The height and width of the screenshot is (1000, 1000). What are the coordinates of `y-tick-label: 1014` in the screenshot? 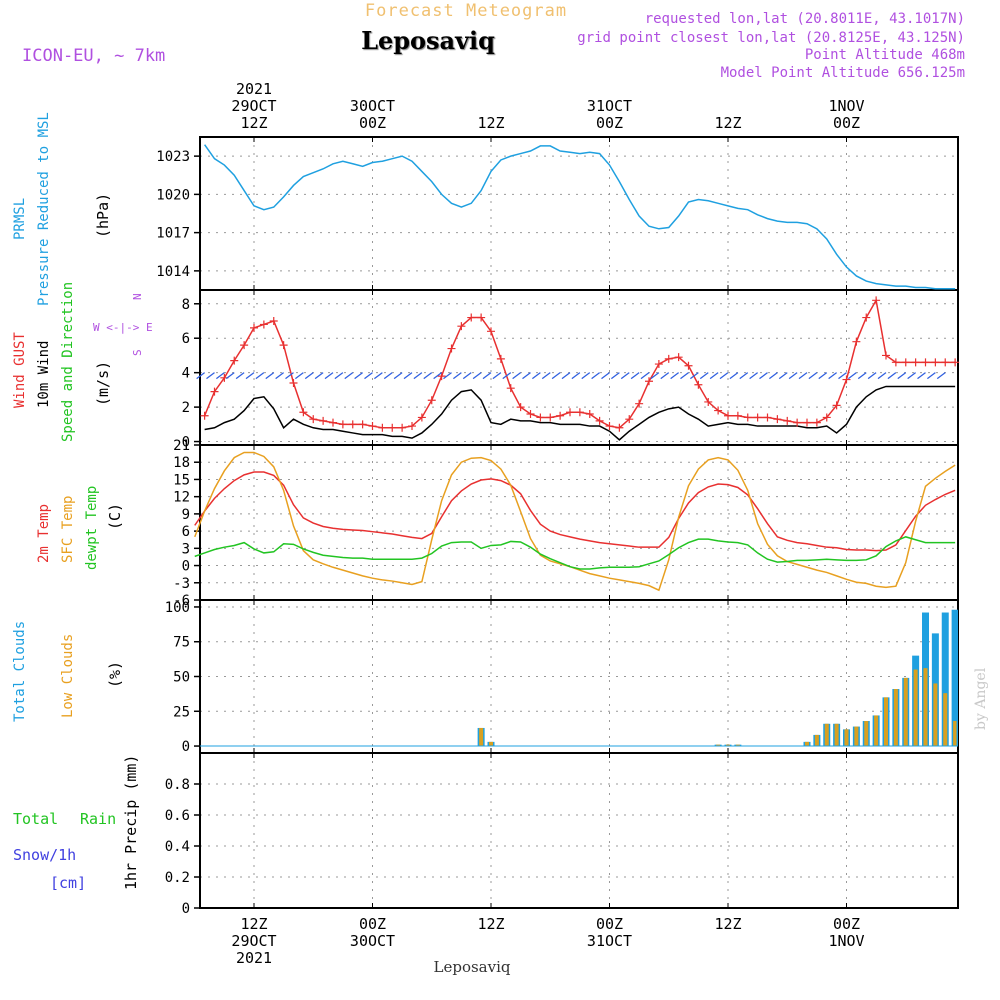 It's located at (173, 272).